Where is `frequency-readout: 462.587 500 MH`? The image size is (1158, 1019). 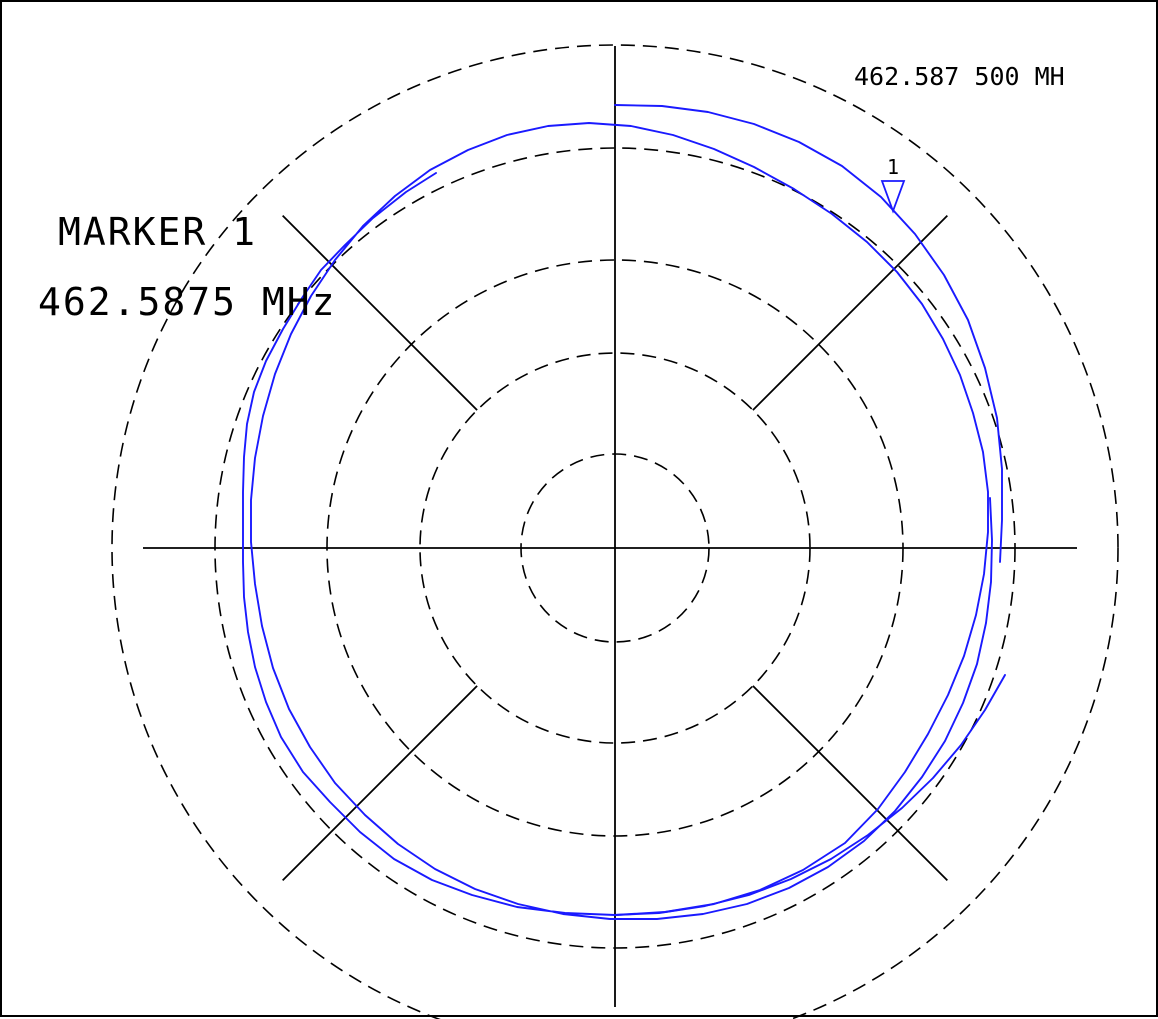
frequency-readout: 462.587 500 MH is located at coordinates (959, 76).